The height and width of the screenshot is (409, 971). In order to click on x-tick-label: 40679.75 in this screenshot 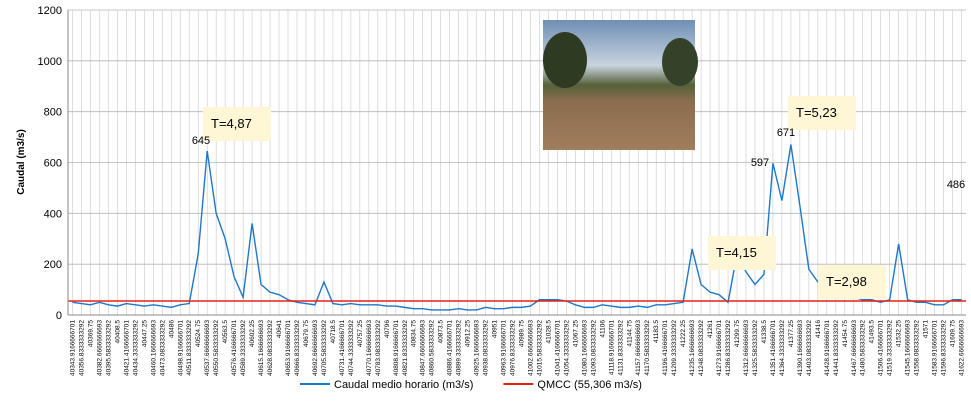, I will do `click(306, 333)`.